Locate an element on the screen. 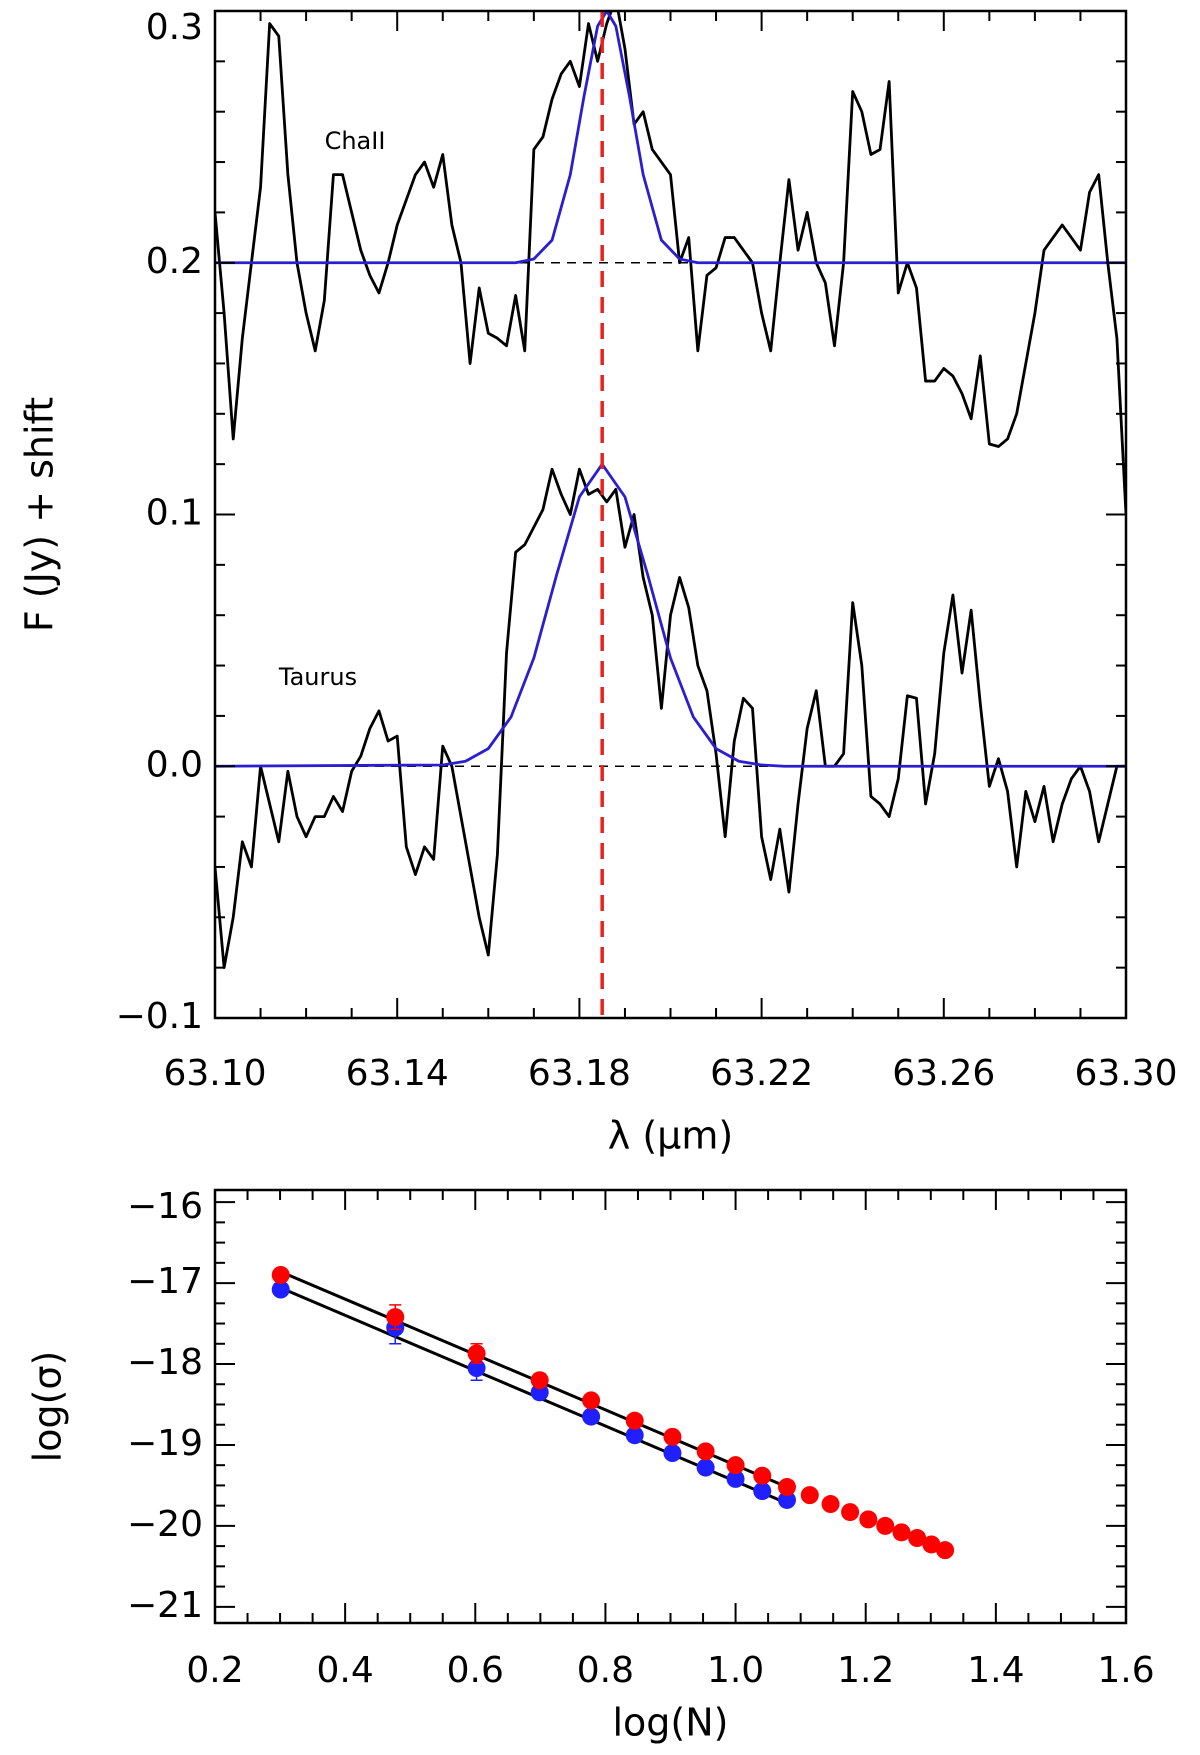 Image resolution: width=1200 pixels, height=1755 pixels. y-tick-label: 0.0 is located at coordinates (174, 764).